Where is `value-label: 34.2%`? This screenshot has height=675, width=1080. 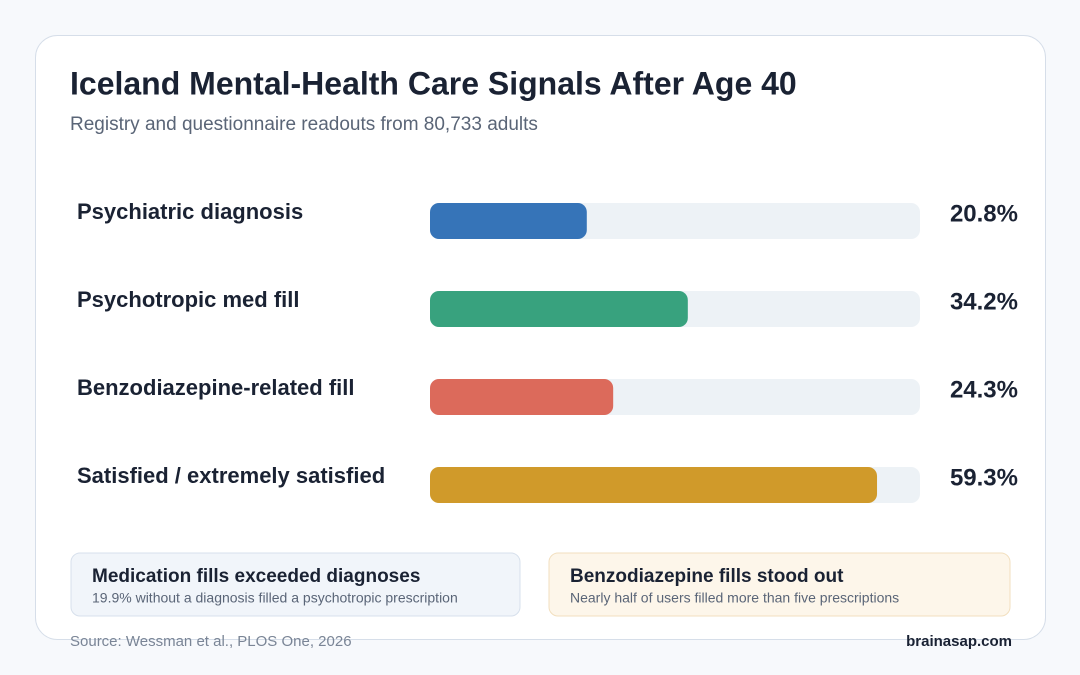
value-label: 34.2% is located at coordinates (984, 301).